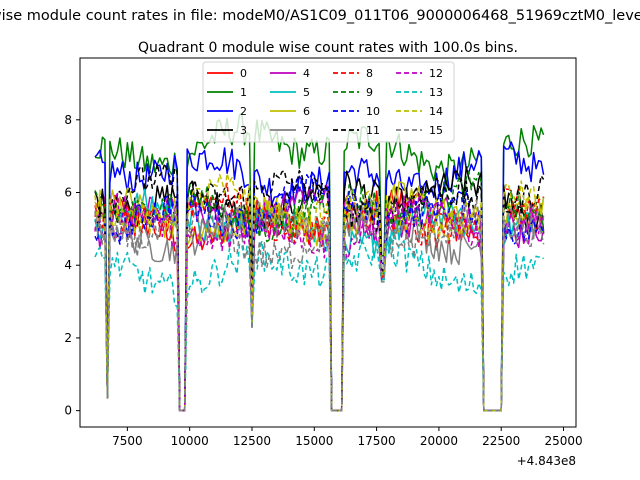  What do you see at coordinates (243, 130) in the screenshot?
I see `legend-label-3: 3` at bounding box center [243, 130].